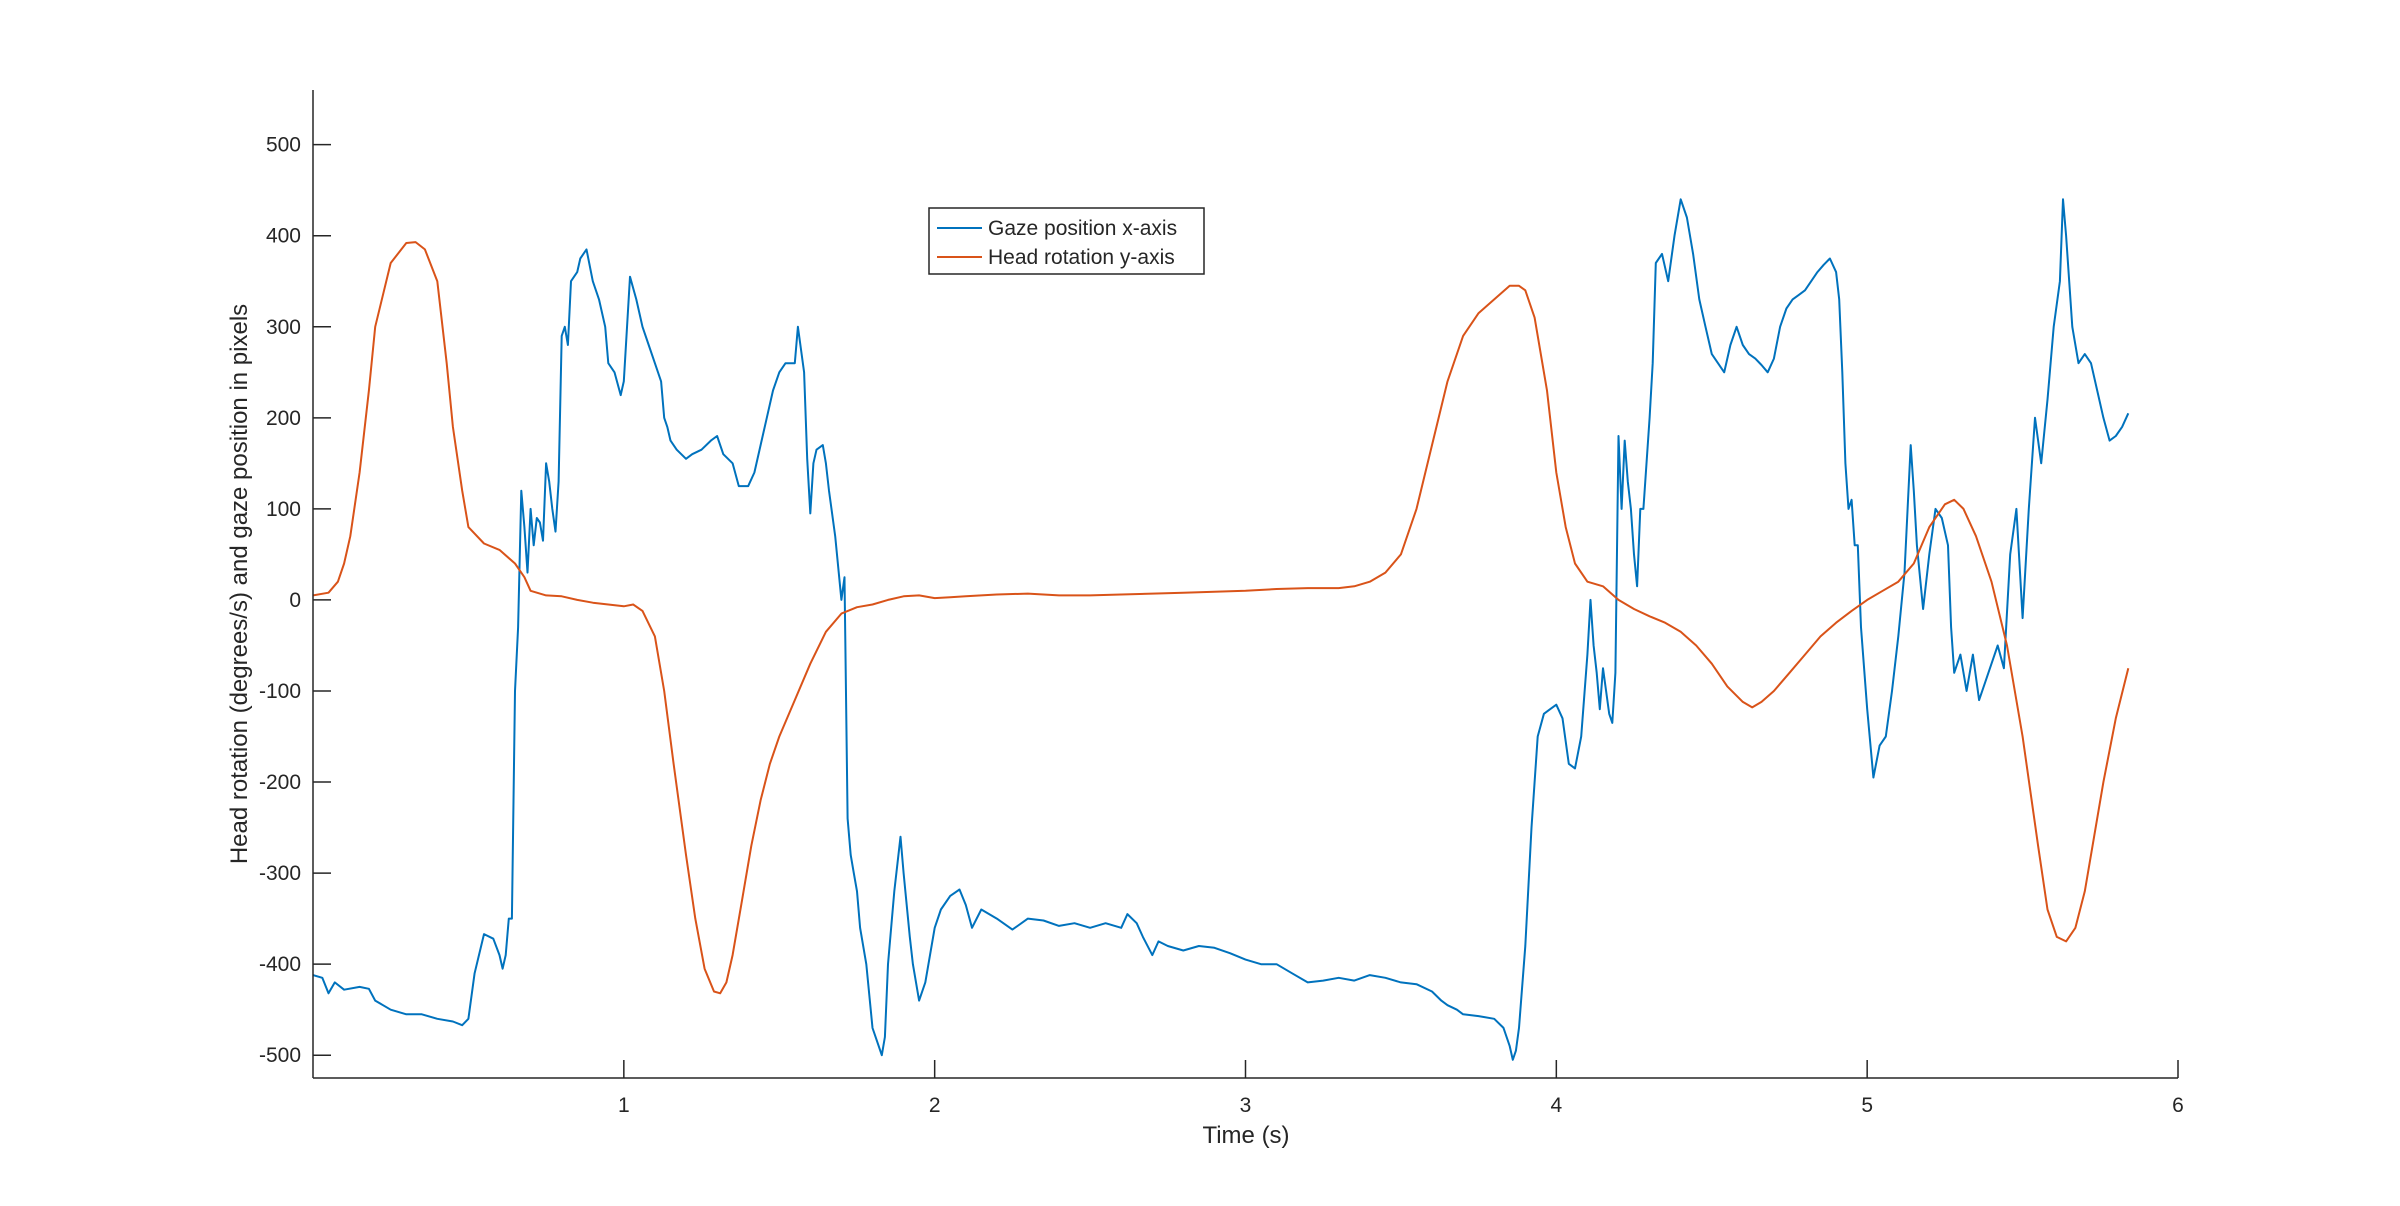 This screenshot has height=1206, width=2400. I want to click on legend-label-head: Head rotation y-axis, so click(1081, 257).